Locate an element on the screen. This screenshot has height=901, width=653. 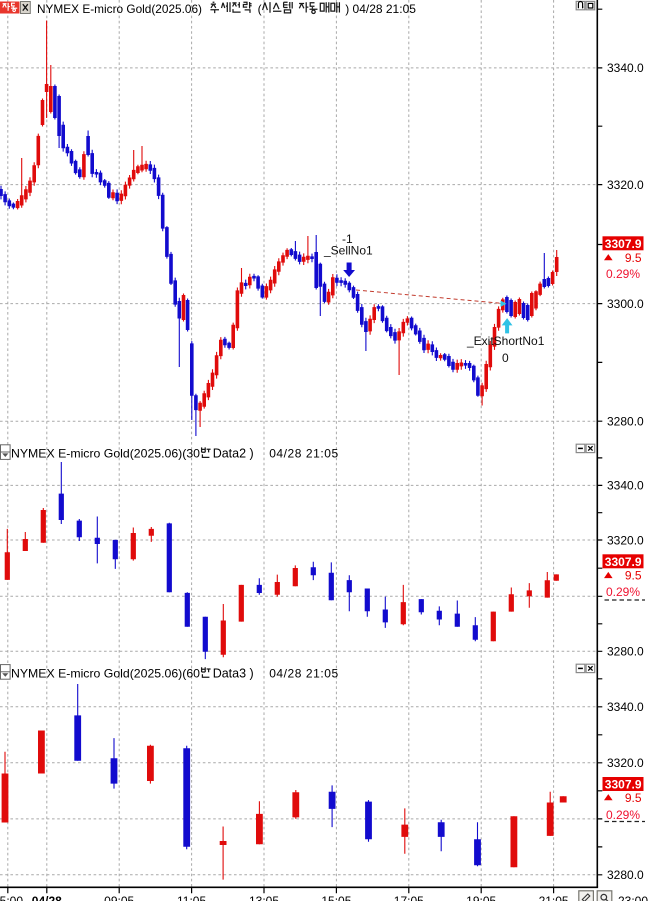
svg-text: NYMEX E-micro Gold(2025.06) is located at coordinates (119, 9).